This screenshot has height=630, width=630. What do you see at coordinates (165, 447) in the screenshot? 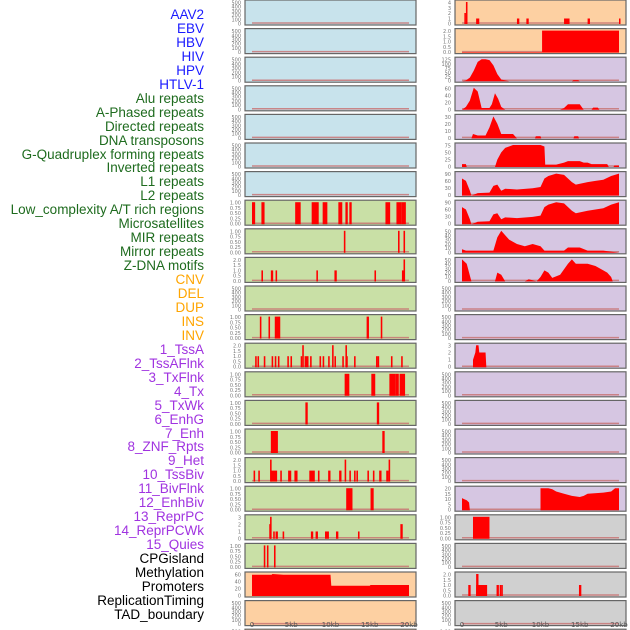
I see `row-label: 8_ZNF_Rpts` at bounding box center [165, 447].